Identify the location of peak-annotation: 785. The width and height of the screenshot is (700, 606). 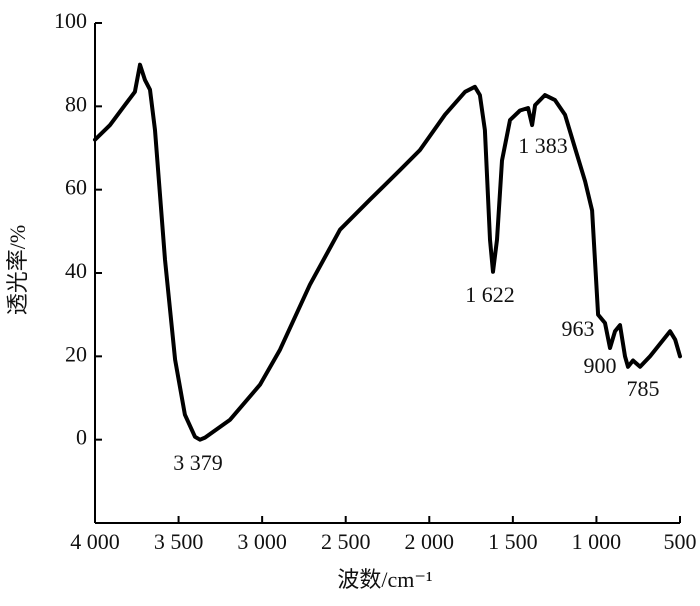
(643, 388).